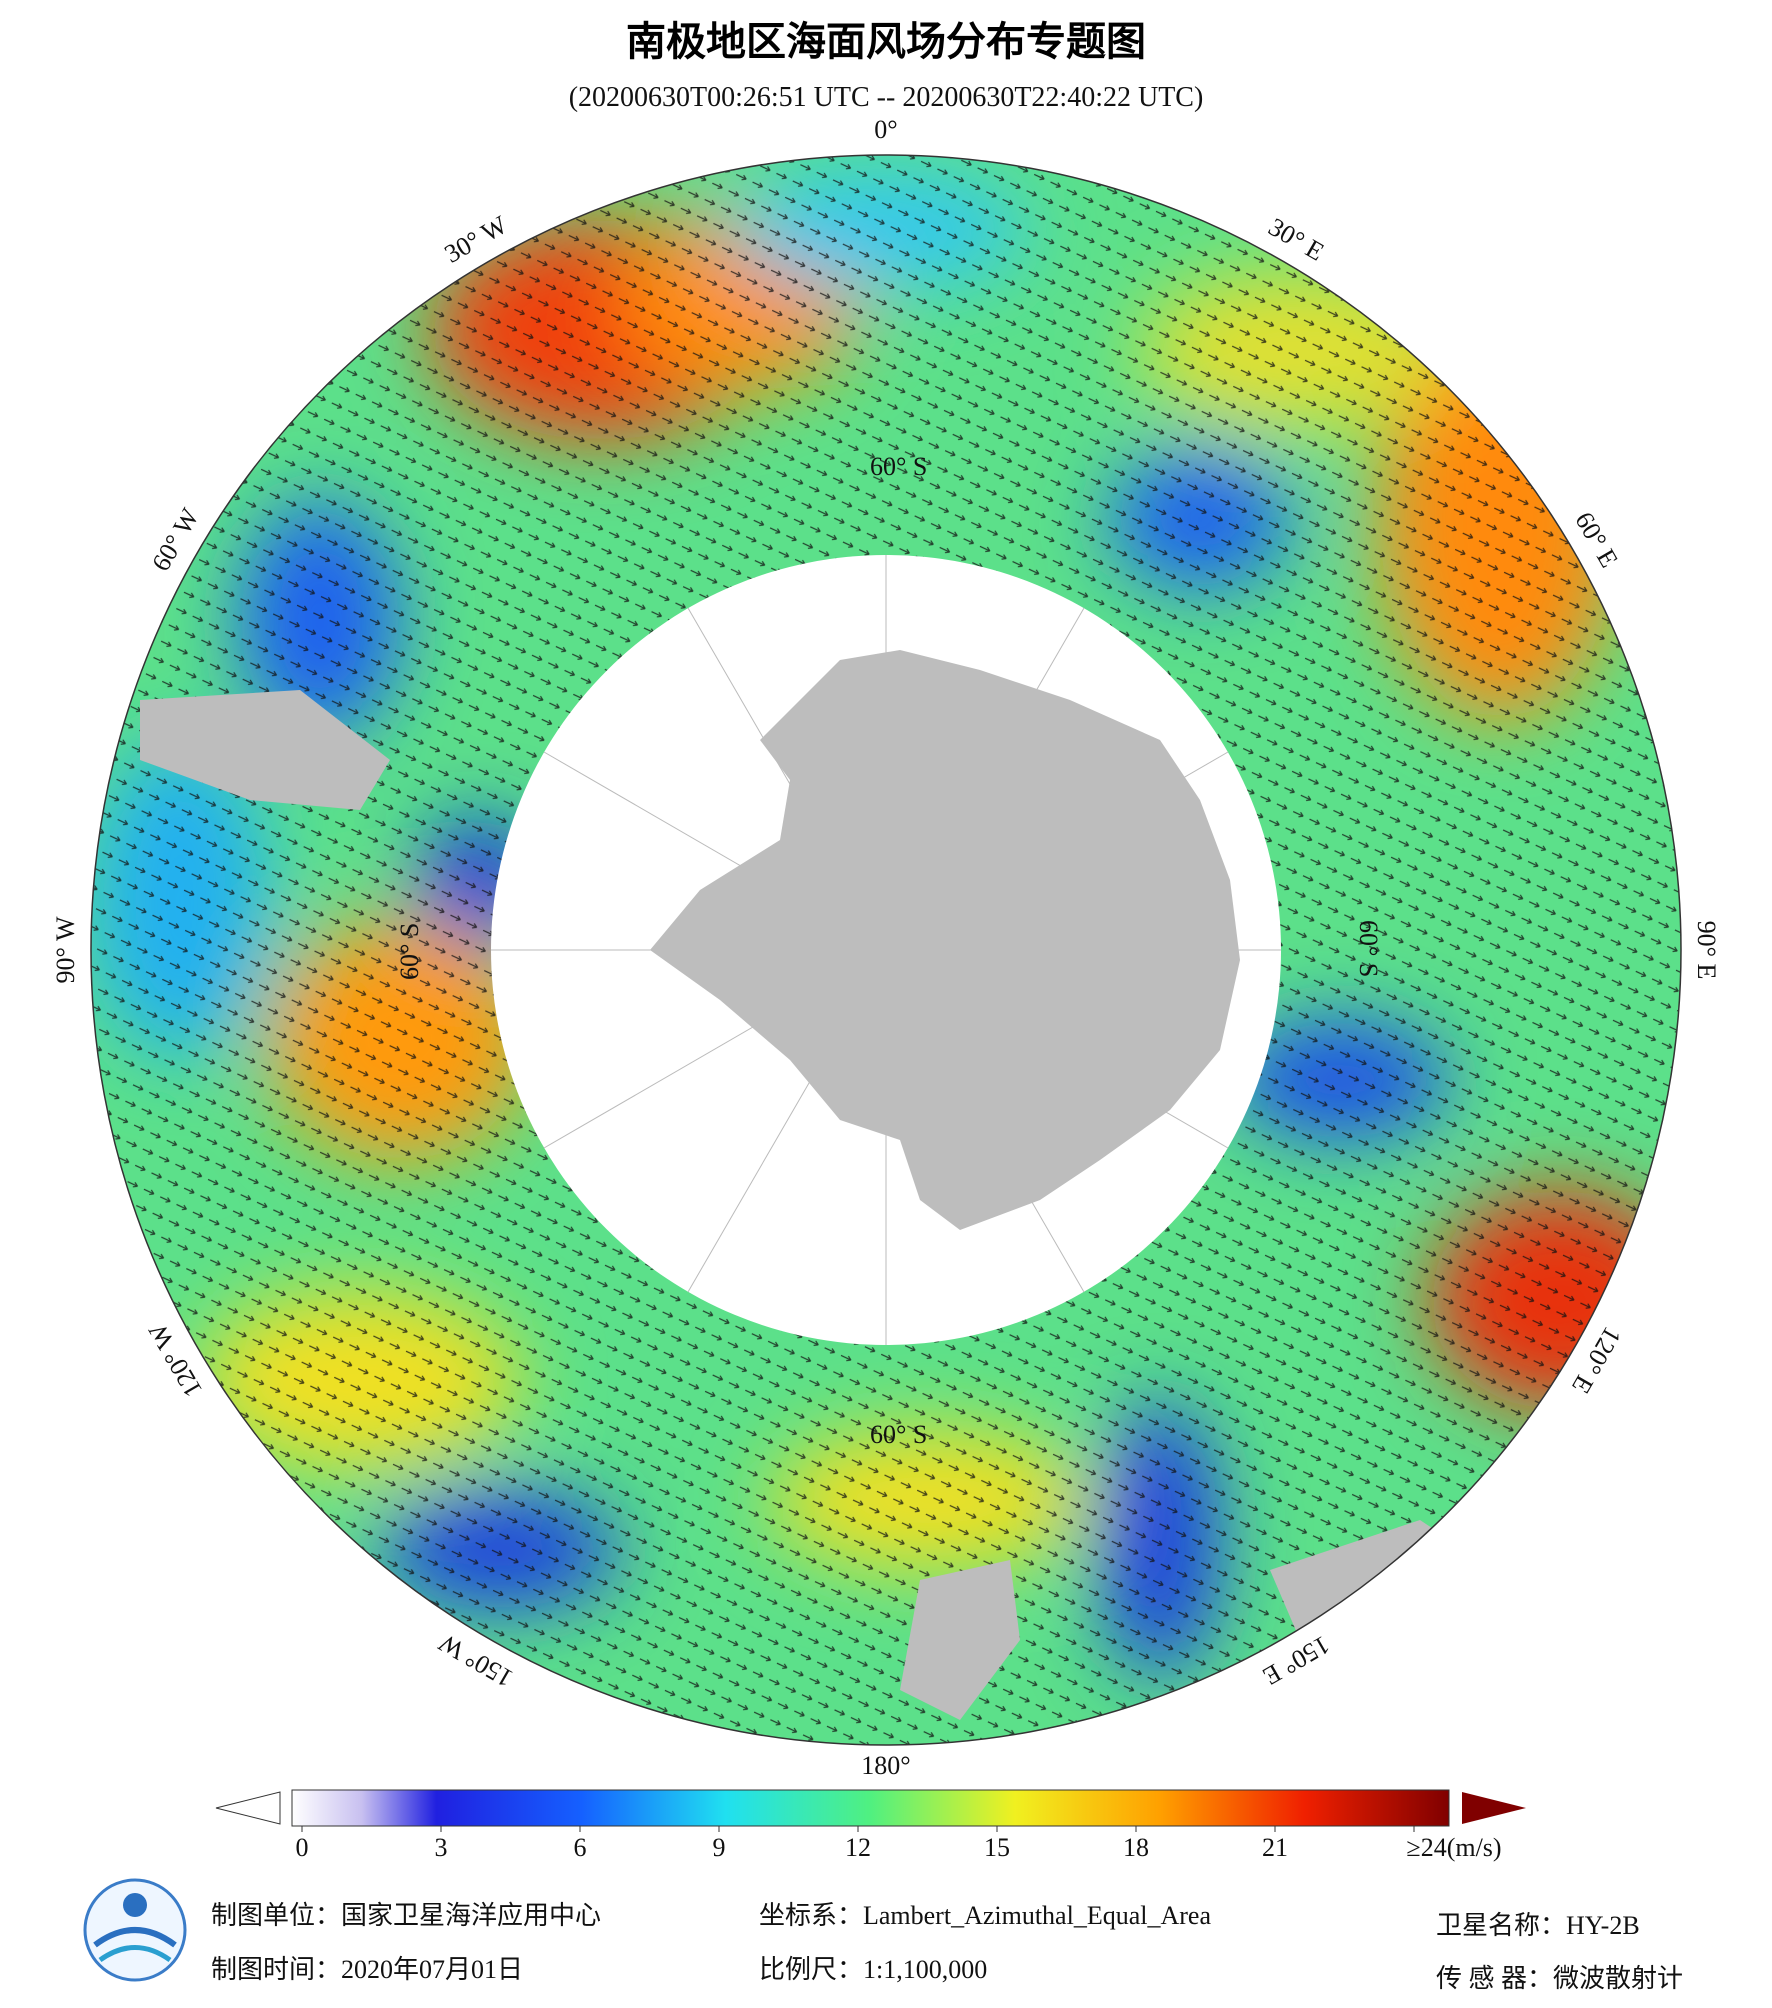 Image resolution: width=1772 pixels, height=2008 pixels. Describe the element at coordinates (873, 1969) in the screenshot. I see `footer-scale: 比例尺：1:1,100,000` at that location.